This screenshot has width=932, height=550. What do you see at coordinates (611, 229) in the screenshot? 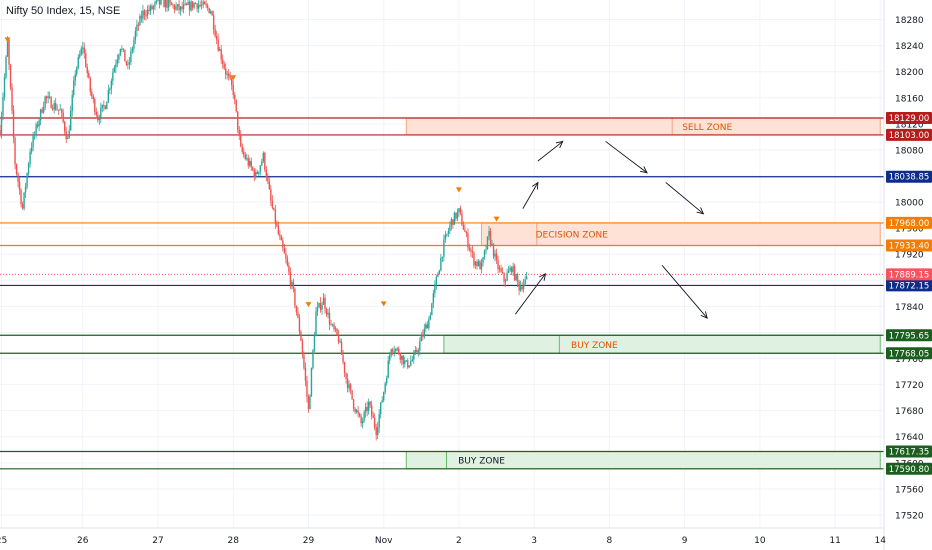
I see `projection-arrows` at bounding box center [611, 229].